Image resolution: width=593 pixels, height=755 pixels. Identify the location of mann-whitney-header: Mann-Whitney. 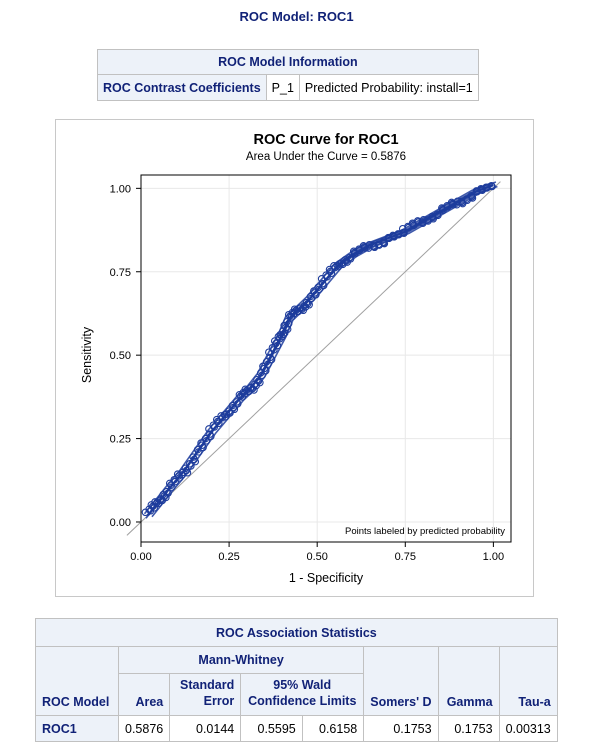
(241, 660).